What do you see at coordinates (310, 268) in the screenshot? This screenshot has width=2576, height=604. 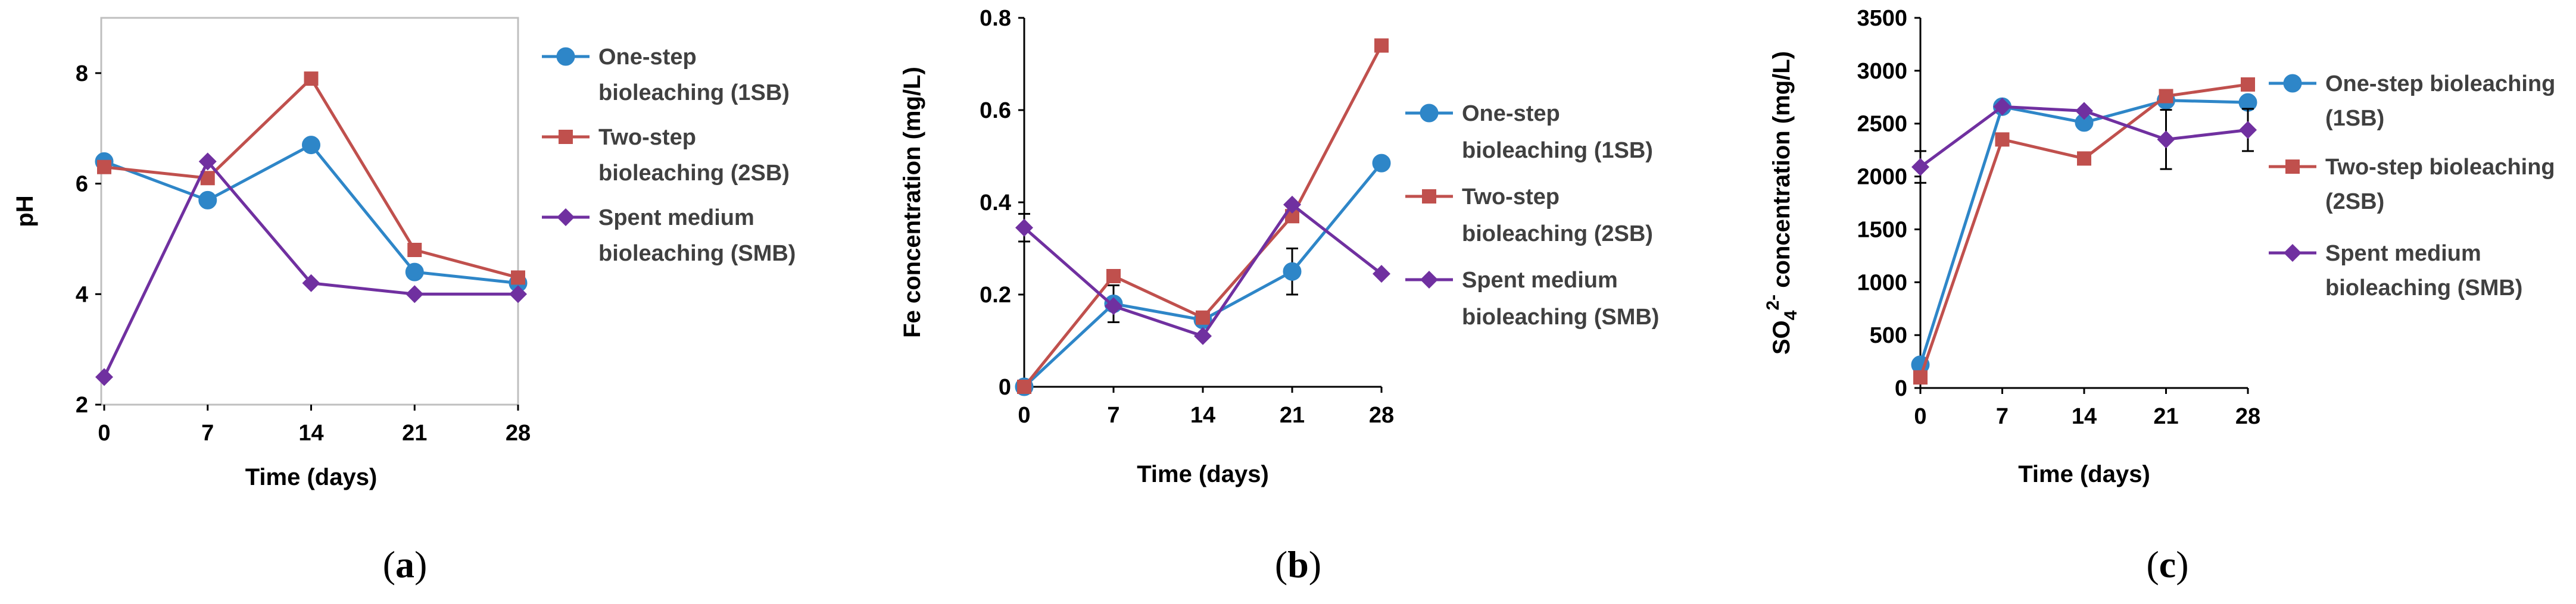 I see `series-line-SMB` at bounding box center [310, 268].